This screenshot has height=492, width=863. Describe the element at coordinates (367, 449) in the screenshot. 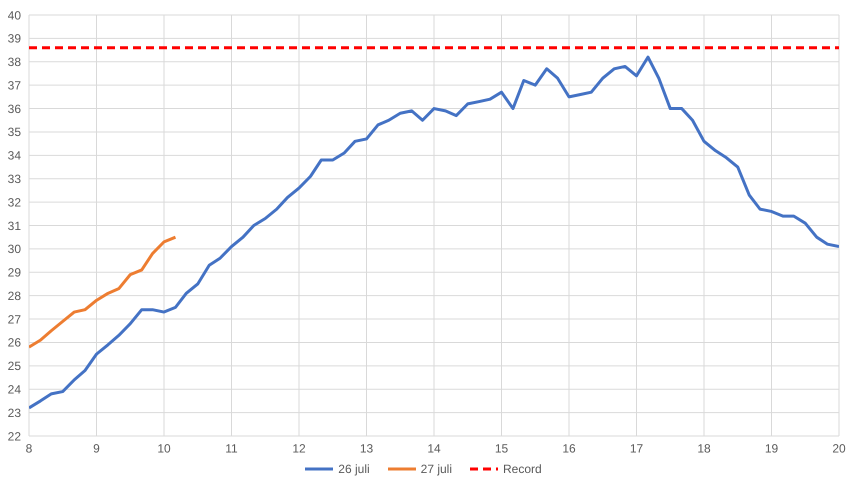

I see `x-tick-label: 13` at that location.